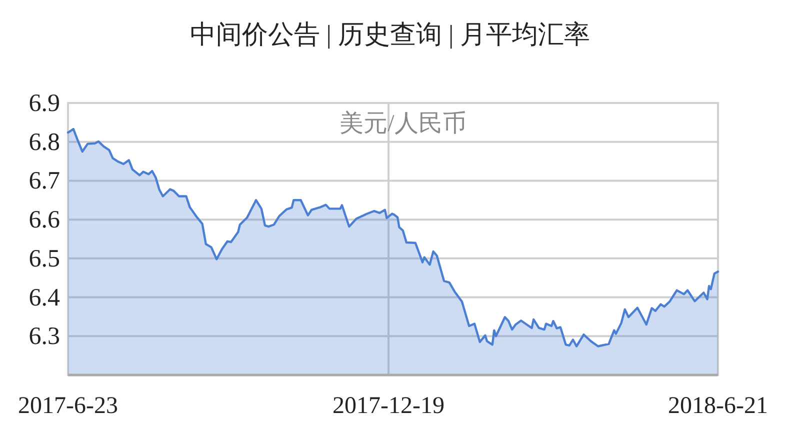  Describe the element at coordinates (68, 406) in the screenshot. I see `x-tick-label: 2017-6-23` at that location.